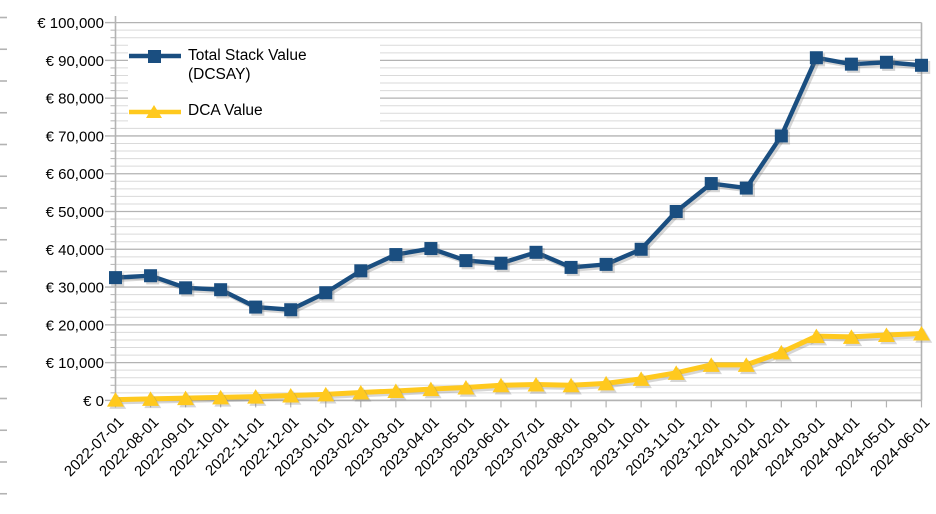  Describe the element at coordinates (155, 111) in the screenshot. I see `legend-swatch-triangle-marker-icon` at that location.